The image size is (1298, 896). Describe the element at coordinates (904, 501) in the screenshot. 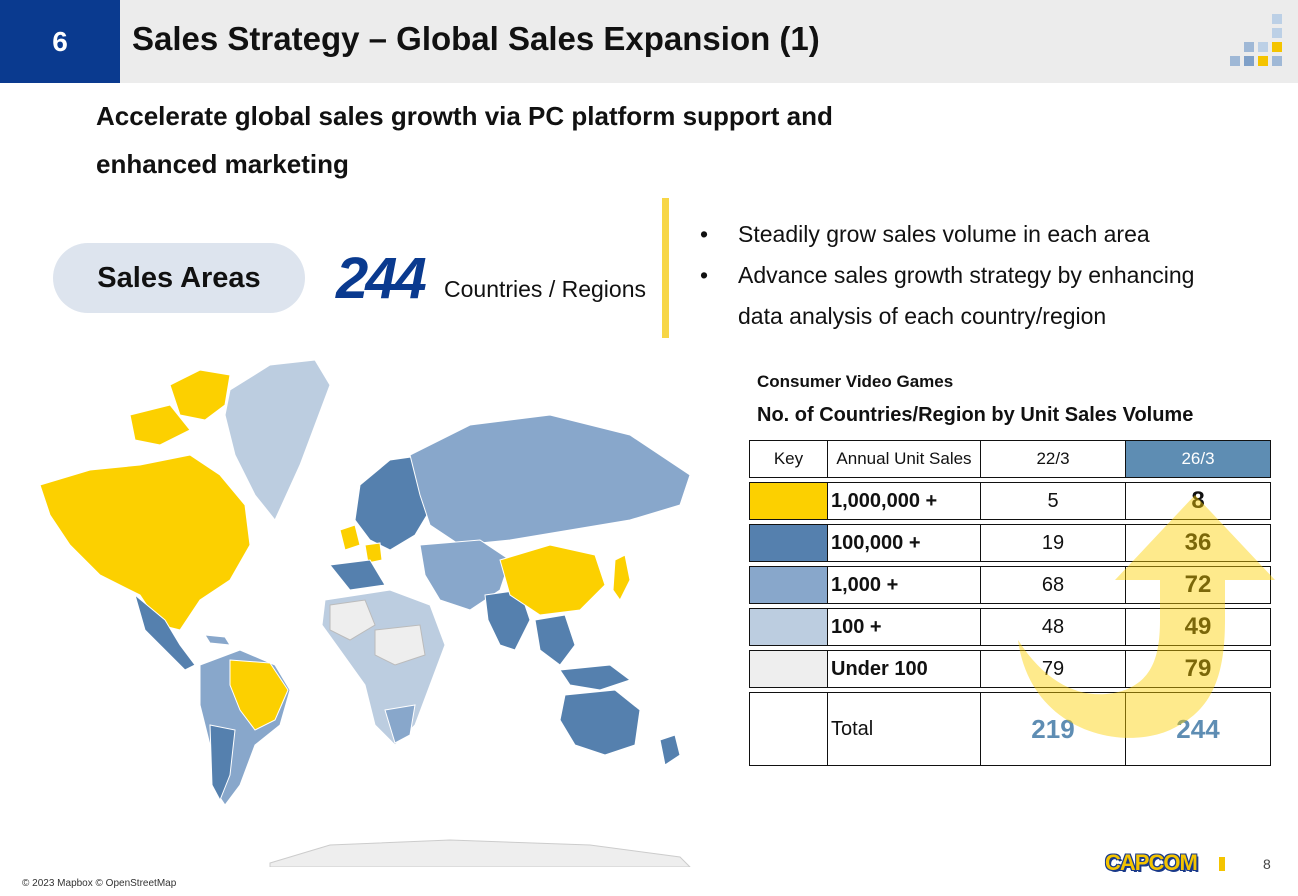

I see `row-label: 1,000,000 +` at that location.